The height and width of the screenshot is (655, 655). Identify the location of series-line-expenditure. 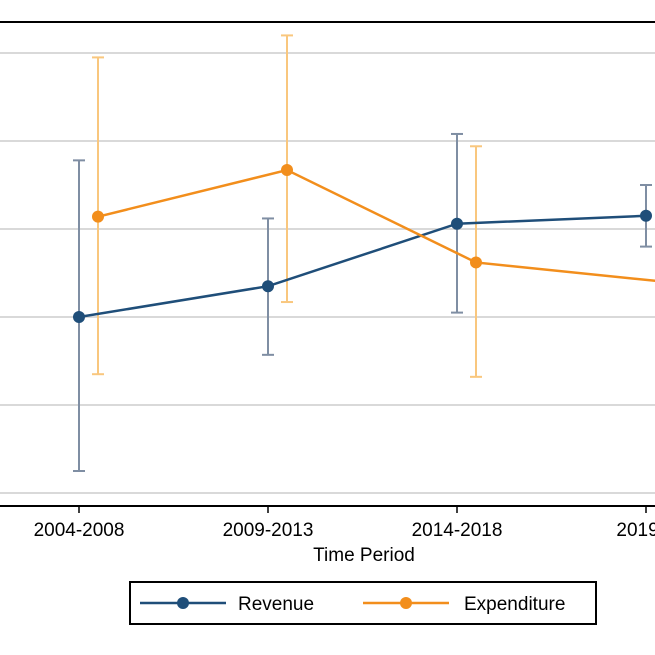
(376, 225).